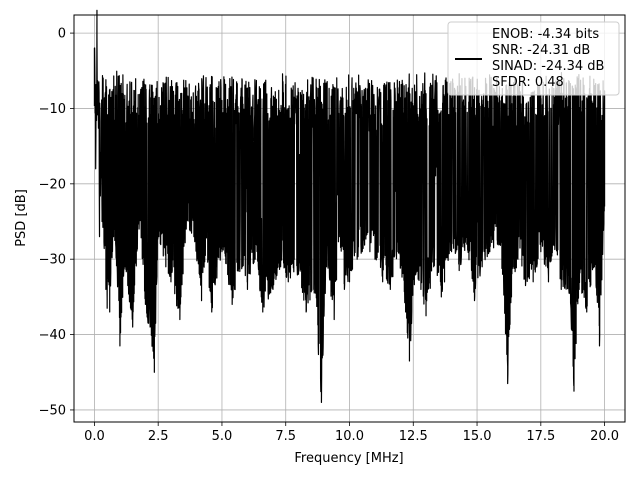 This screenshot has height=480, width=640. I want to click on y-tick-label: −50, so click(52, 410).